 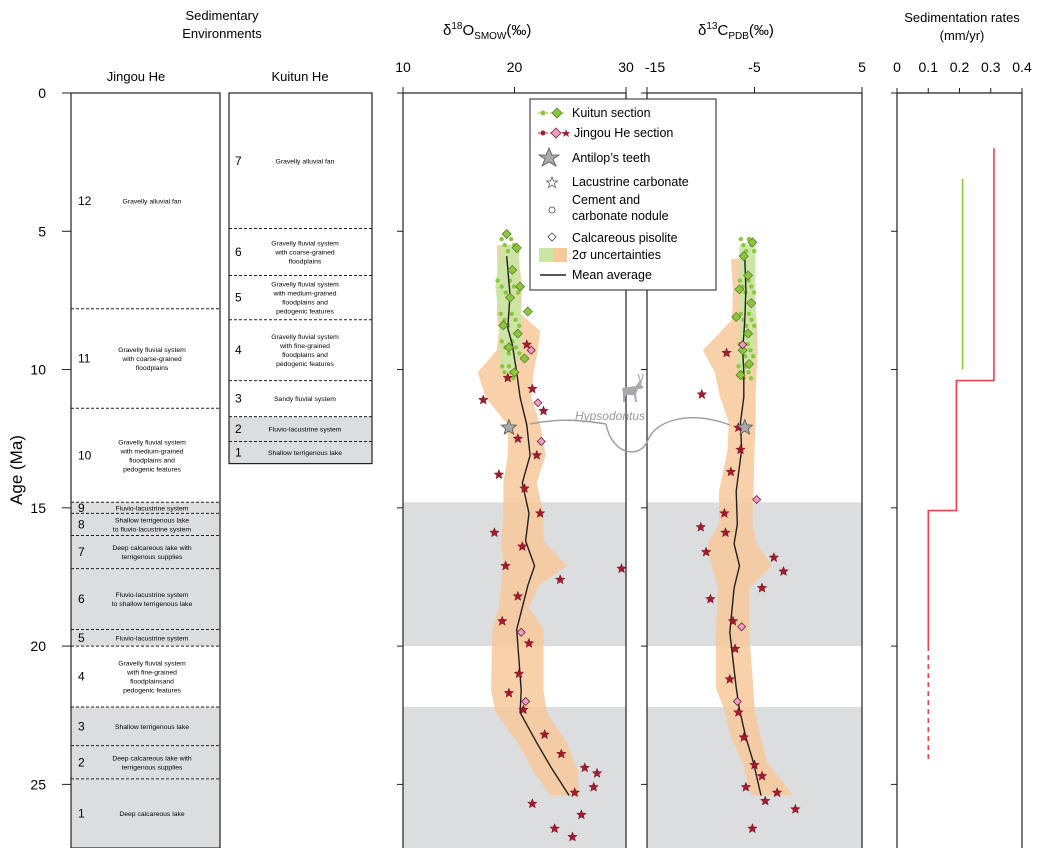 I want to click on d18o-unit: (‰), so click(x=518, y=30).